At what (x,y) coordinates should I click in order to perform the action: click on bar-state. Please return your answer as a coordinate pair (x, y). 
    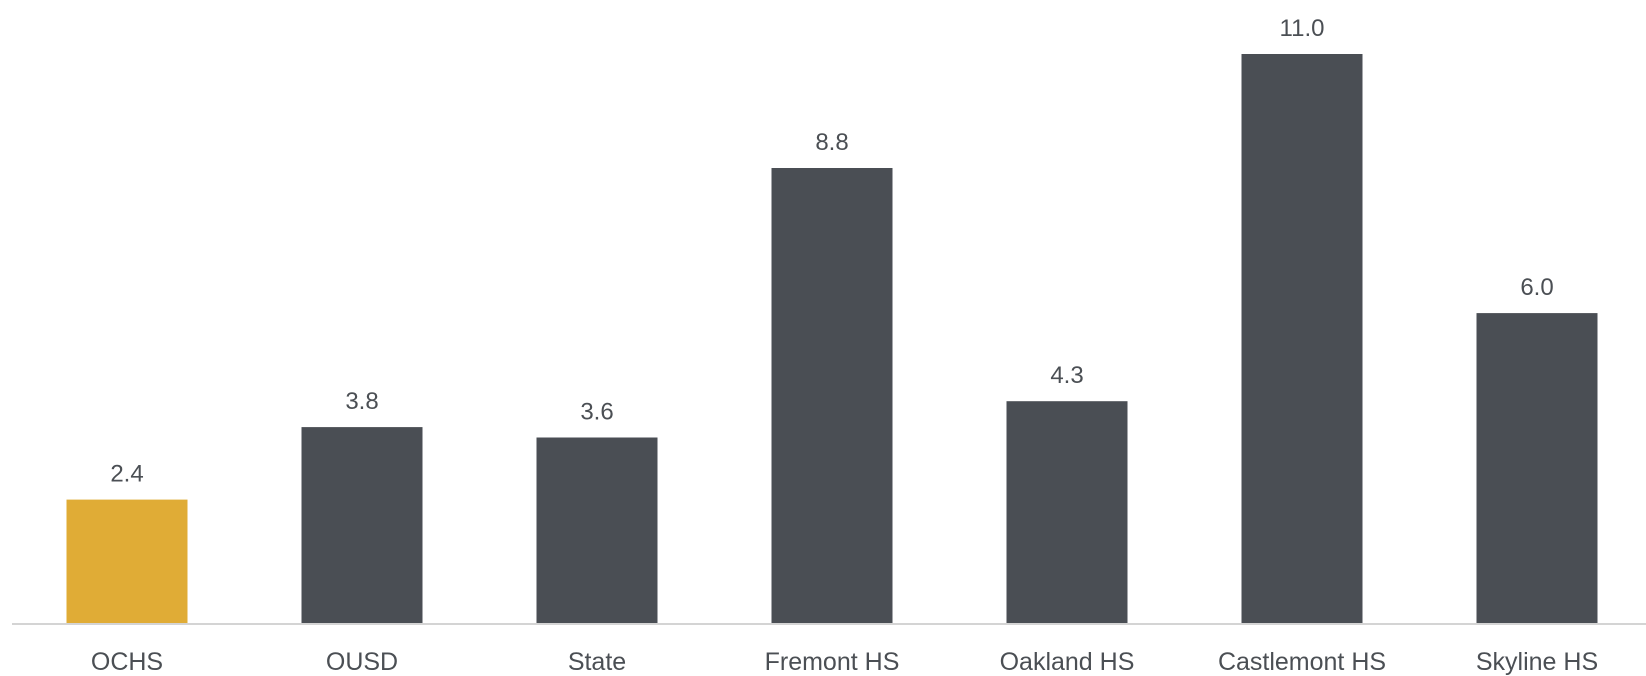
    Looking at the image, I should click on (597, 530).